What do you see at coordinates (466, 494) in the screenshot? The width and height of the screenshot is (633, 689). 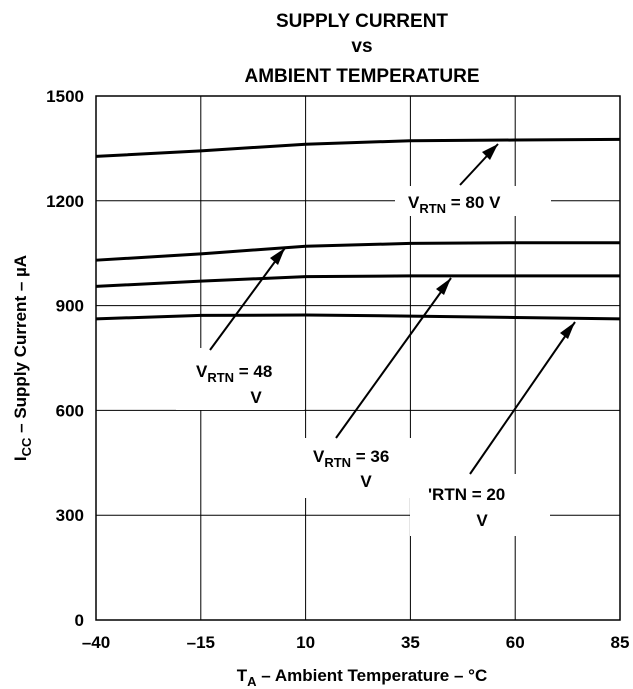 I see `annotation-20v-label: 'RTN = 20` at bounding box center [466, 494].